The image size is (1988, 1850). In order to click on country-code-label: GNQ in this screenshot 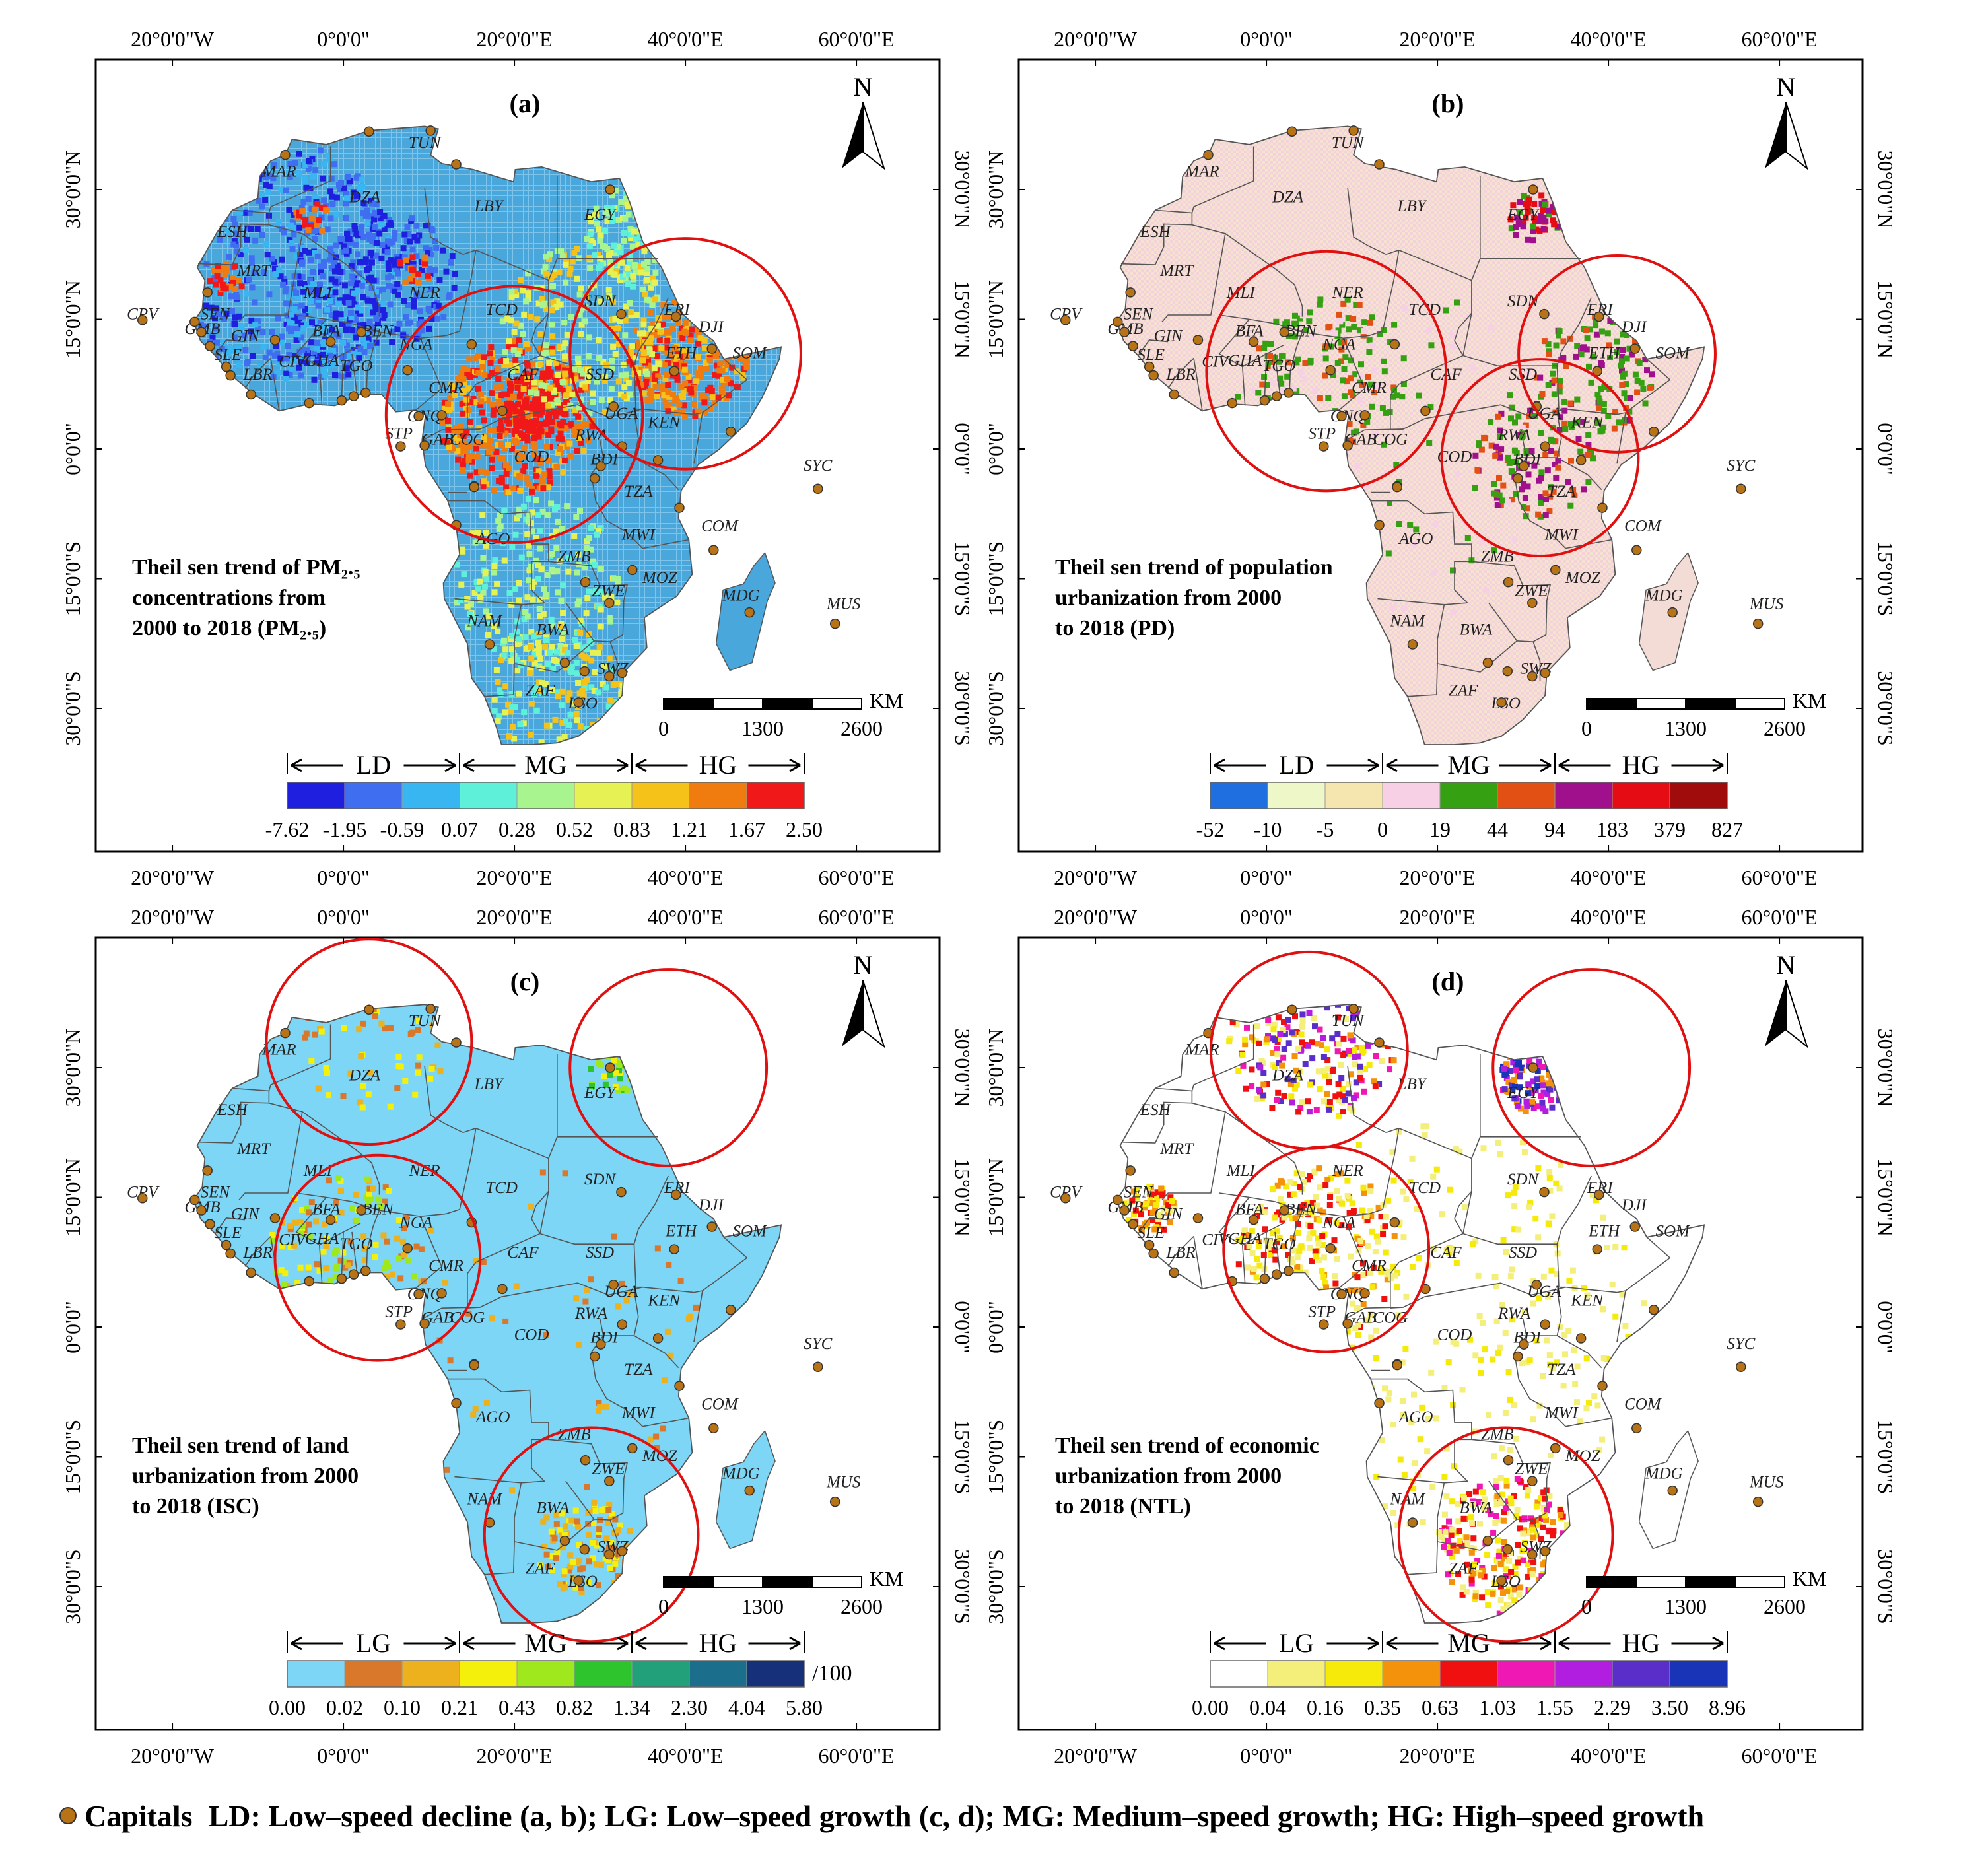, I will do `click(424, 416)`.